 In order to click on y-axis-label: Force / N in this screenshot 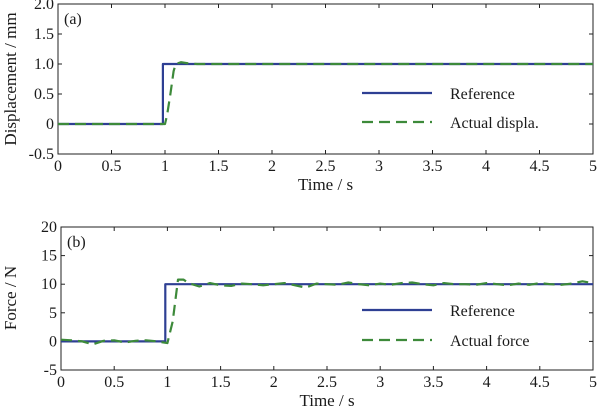, I will do `click(10, 298)`.